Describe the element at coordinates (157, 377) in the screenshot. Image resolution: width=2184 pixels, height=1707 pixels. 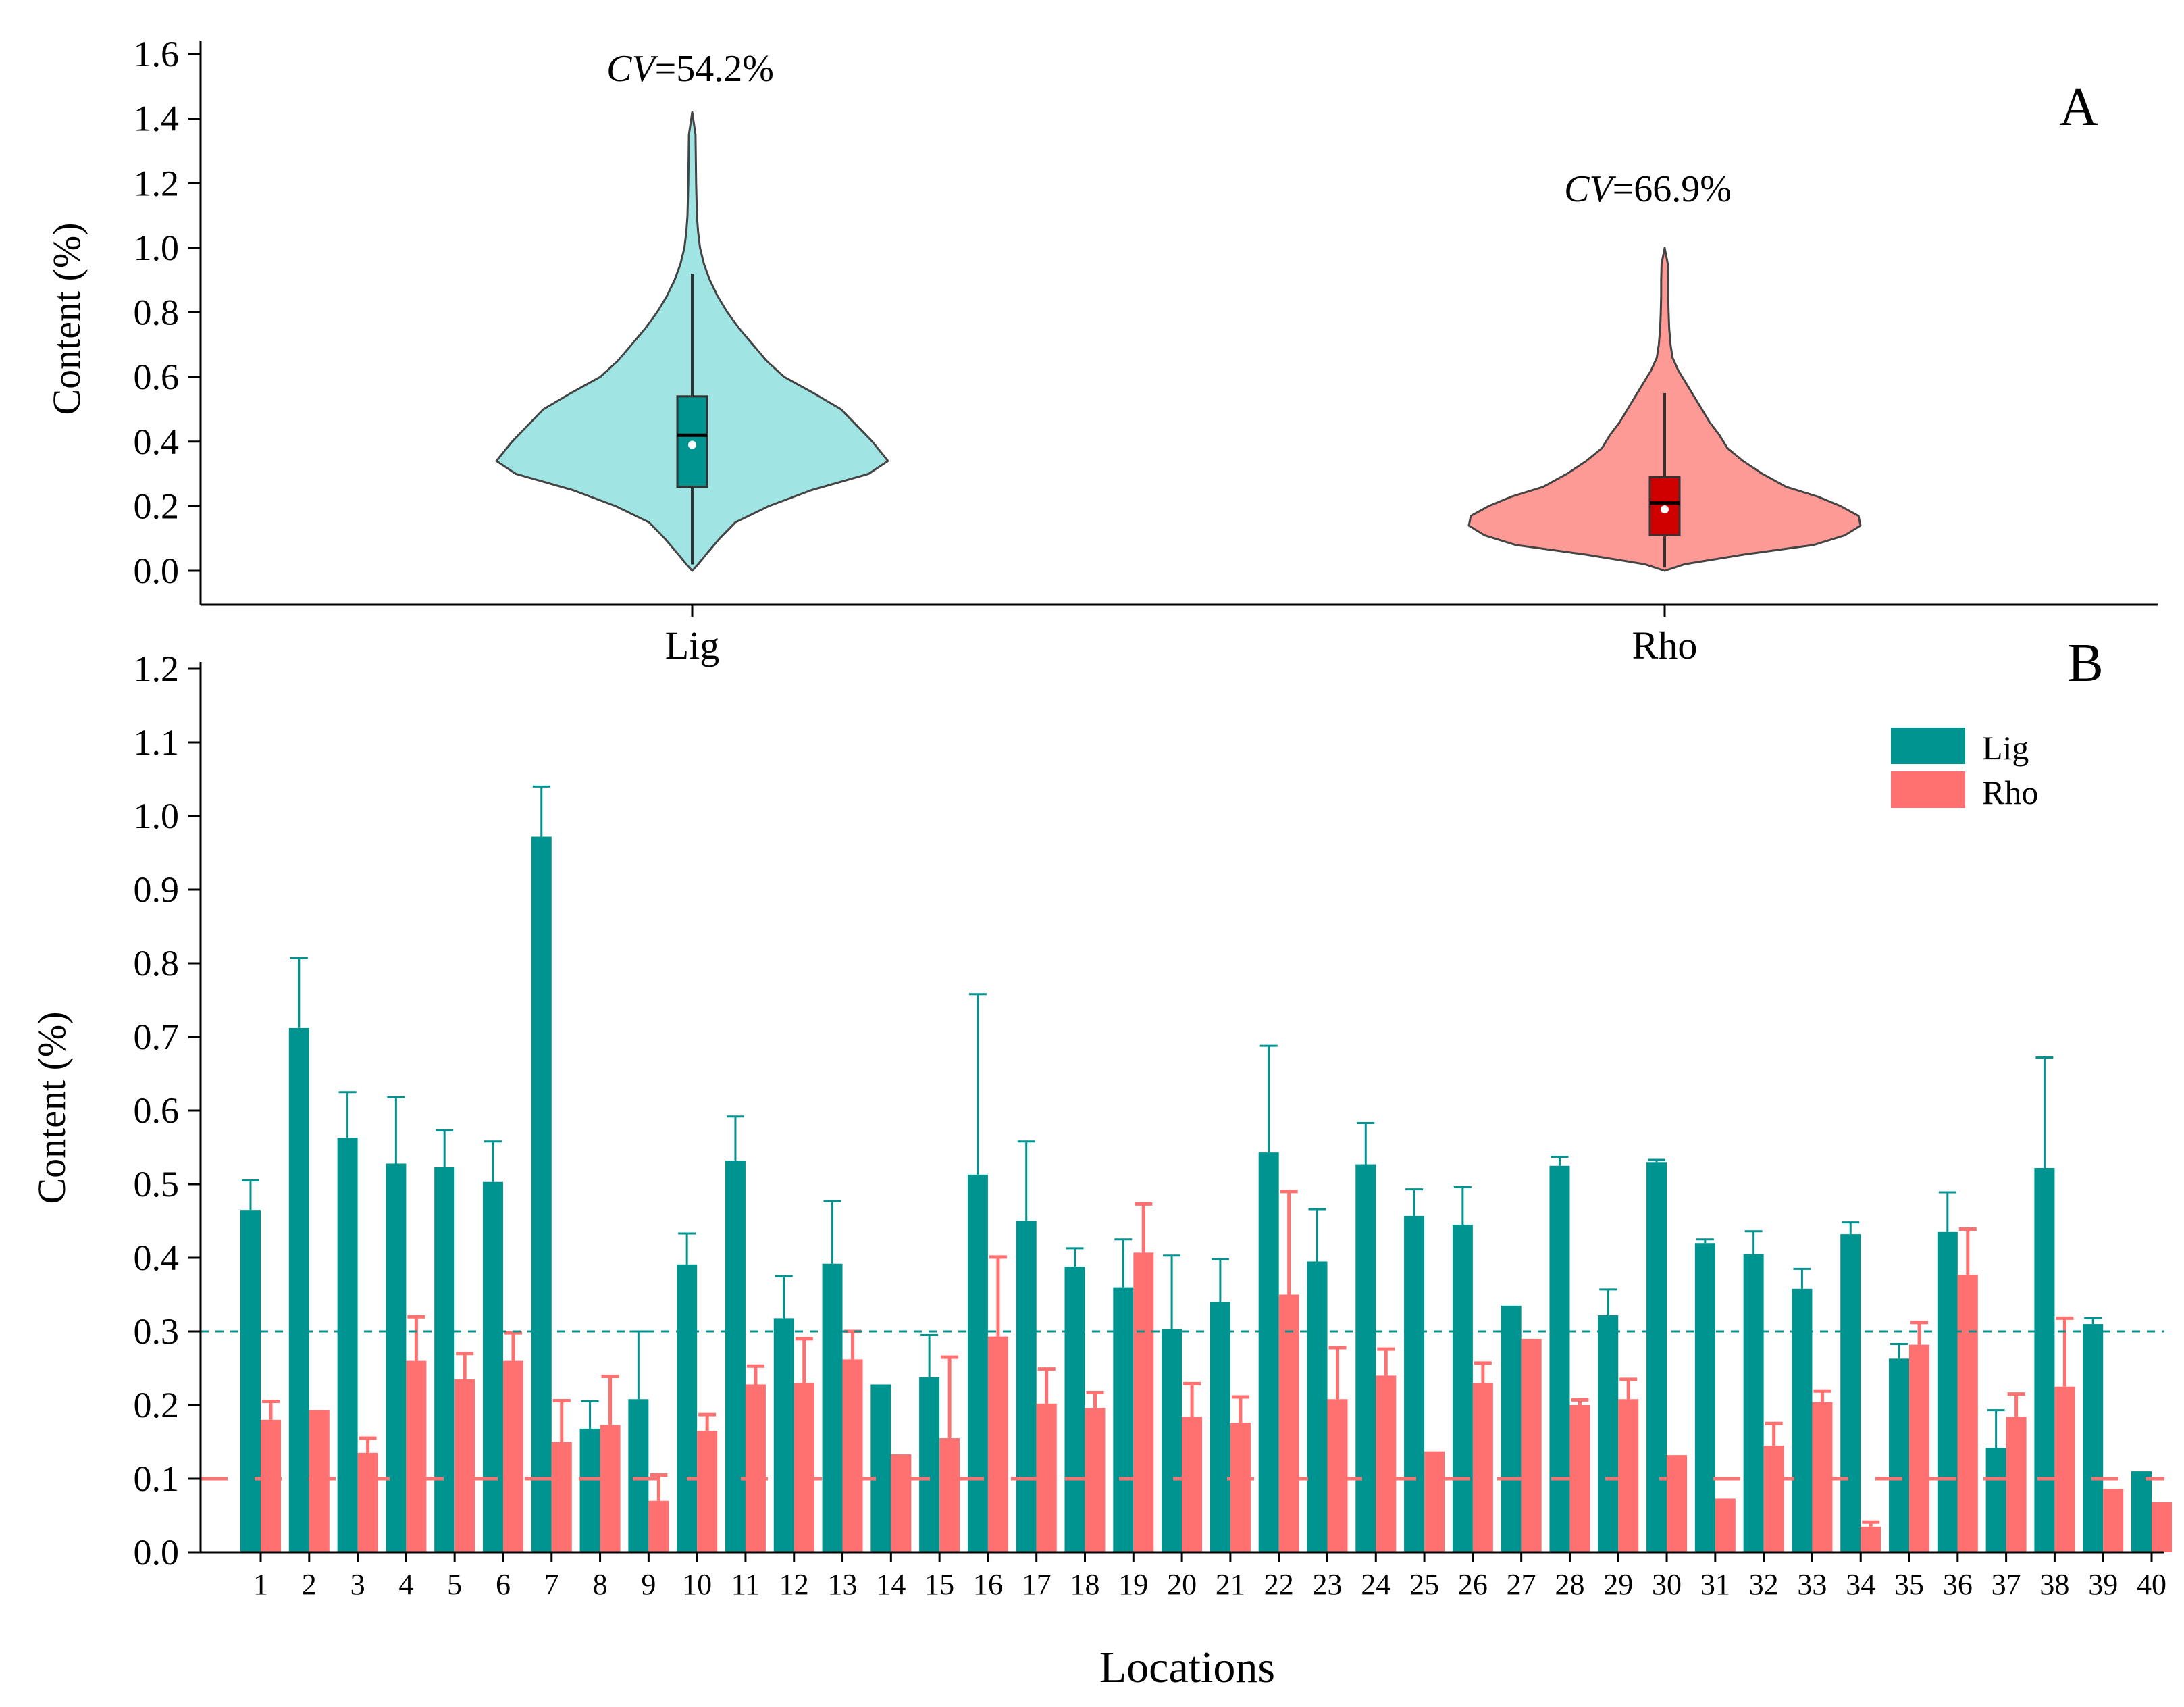
I see `panel-a-y-tick-label: 0.6` at that location.